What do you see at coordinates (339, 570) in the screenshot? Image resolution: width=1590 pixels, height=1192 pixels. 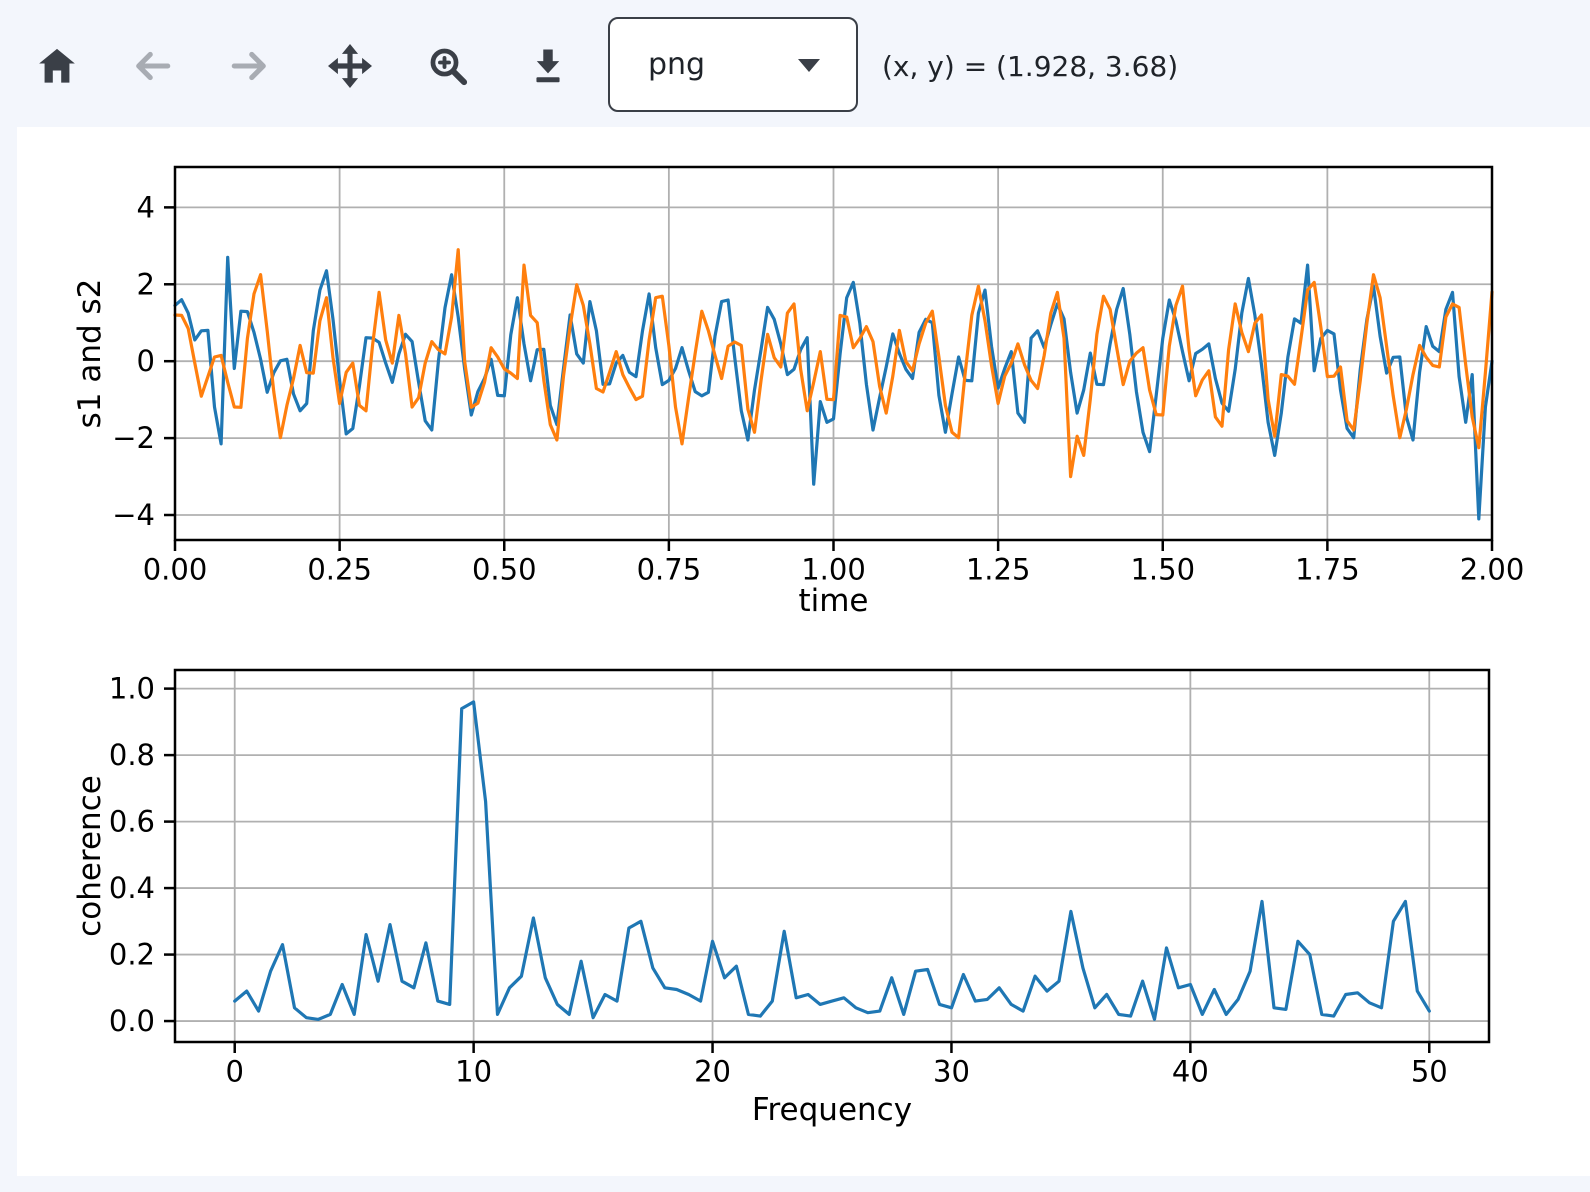 I see `x-tick-label: 0.25` at bounding box center [339, 570].